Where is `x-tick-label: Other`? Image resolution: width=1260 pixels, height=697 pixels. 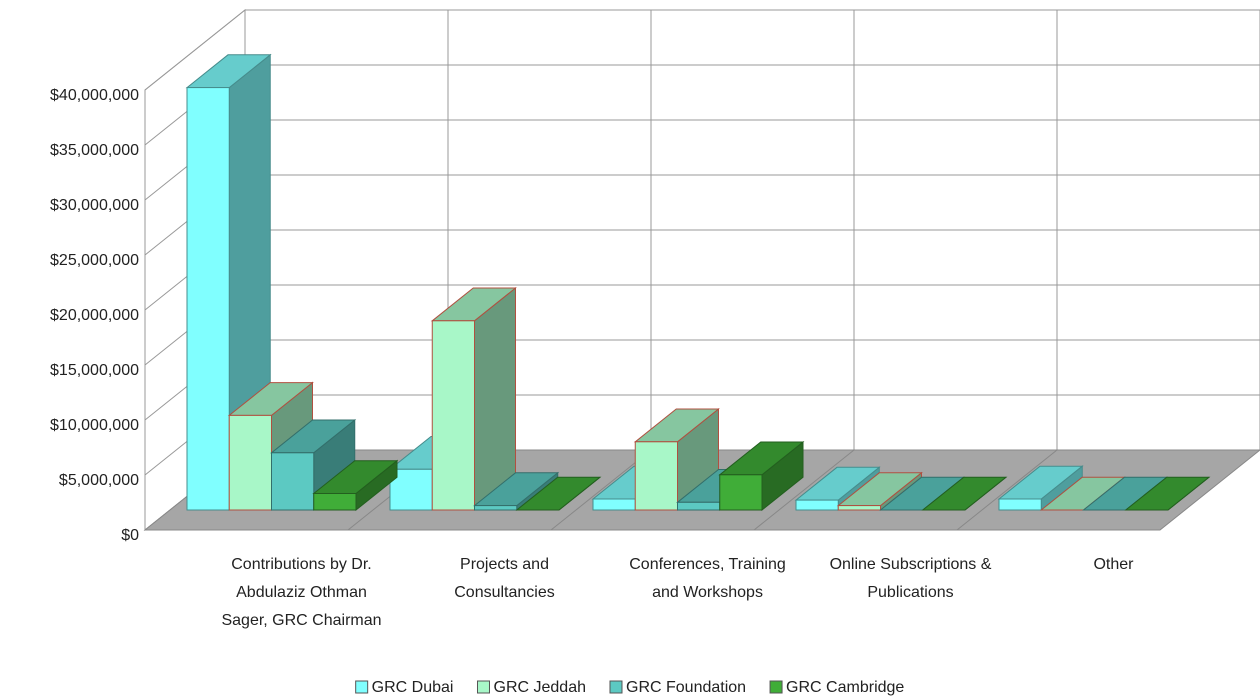
x-tick-label: Other is located at coordinates (1113, 564).